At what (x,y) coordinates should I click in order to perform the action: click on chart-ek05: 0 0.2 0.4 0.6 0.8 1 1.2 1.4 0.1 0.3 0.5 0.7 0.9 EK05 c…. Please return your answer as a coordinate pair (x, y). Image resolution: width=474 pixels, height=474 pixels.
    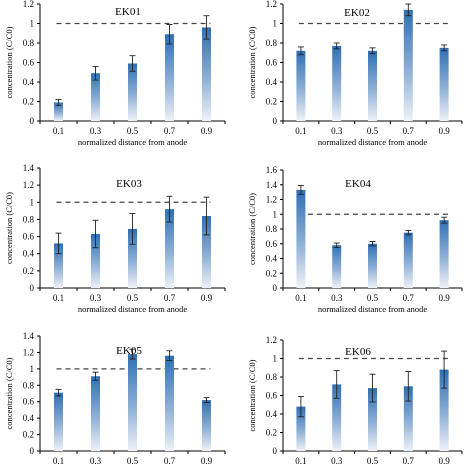
    Looking at the image, I should click on (115, 398).